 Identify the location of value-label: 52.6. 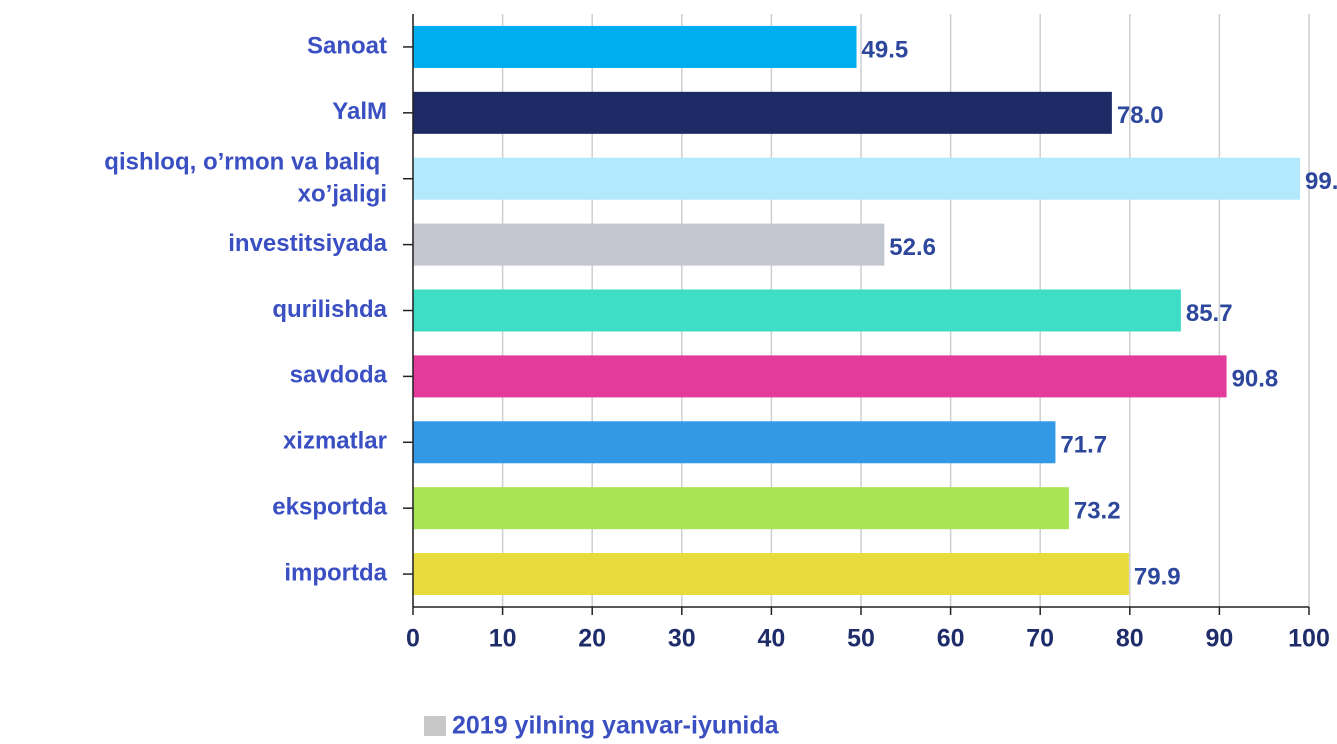
(912, 247).